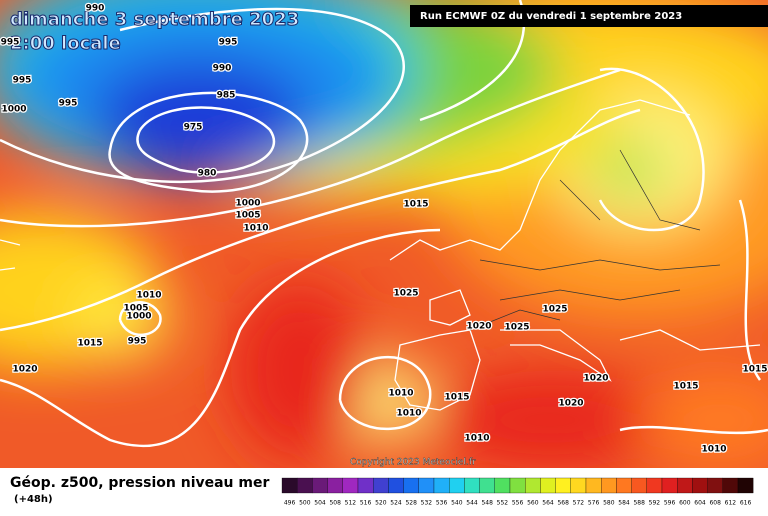 This screenshot has width=768, height=516. I want to click on scale-label: 552, so click(503, 503).